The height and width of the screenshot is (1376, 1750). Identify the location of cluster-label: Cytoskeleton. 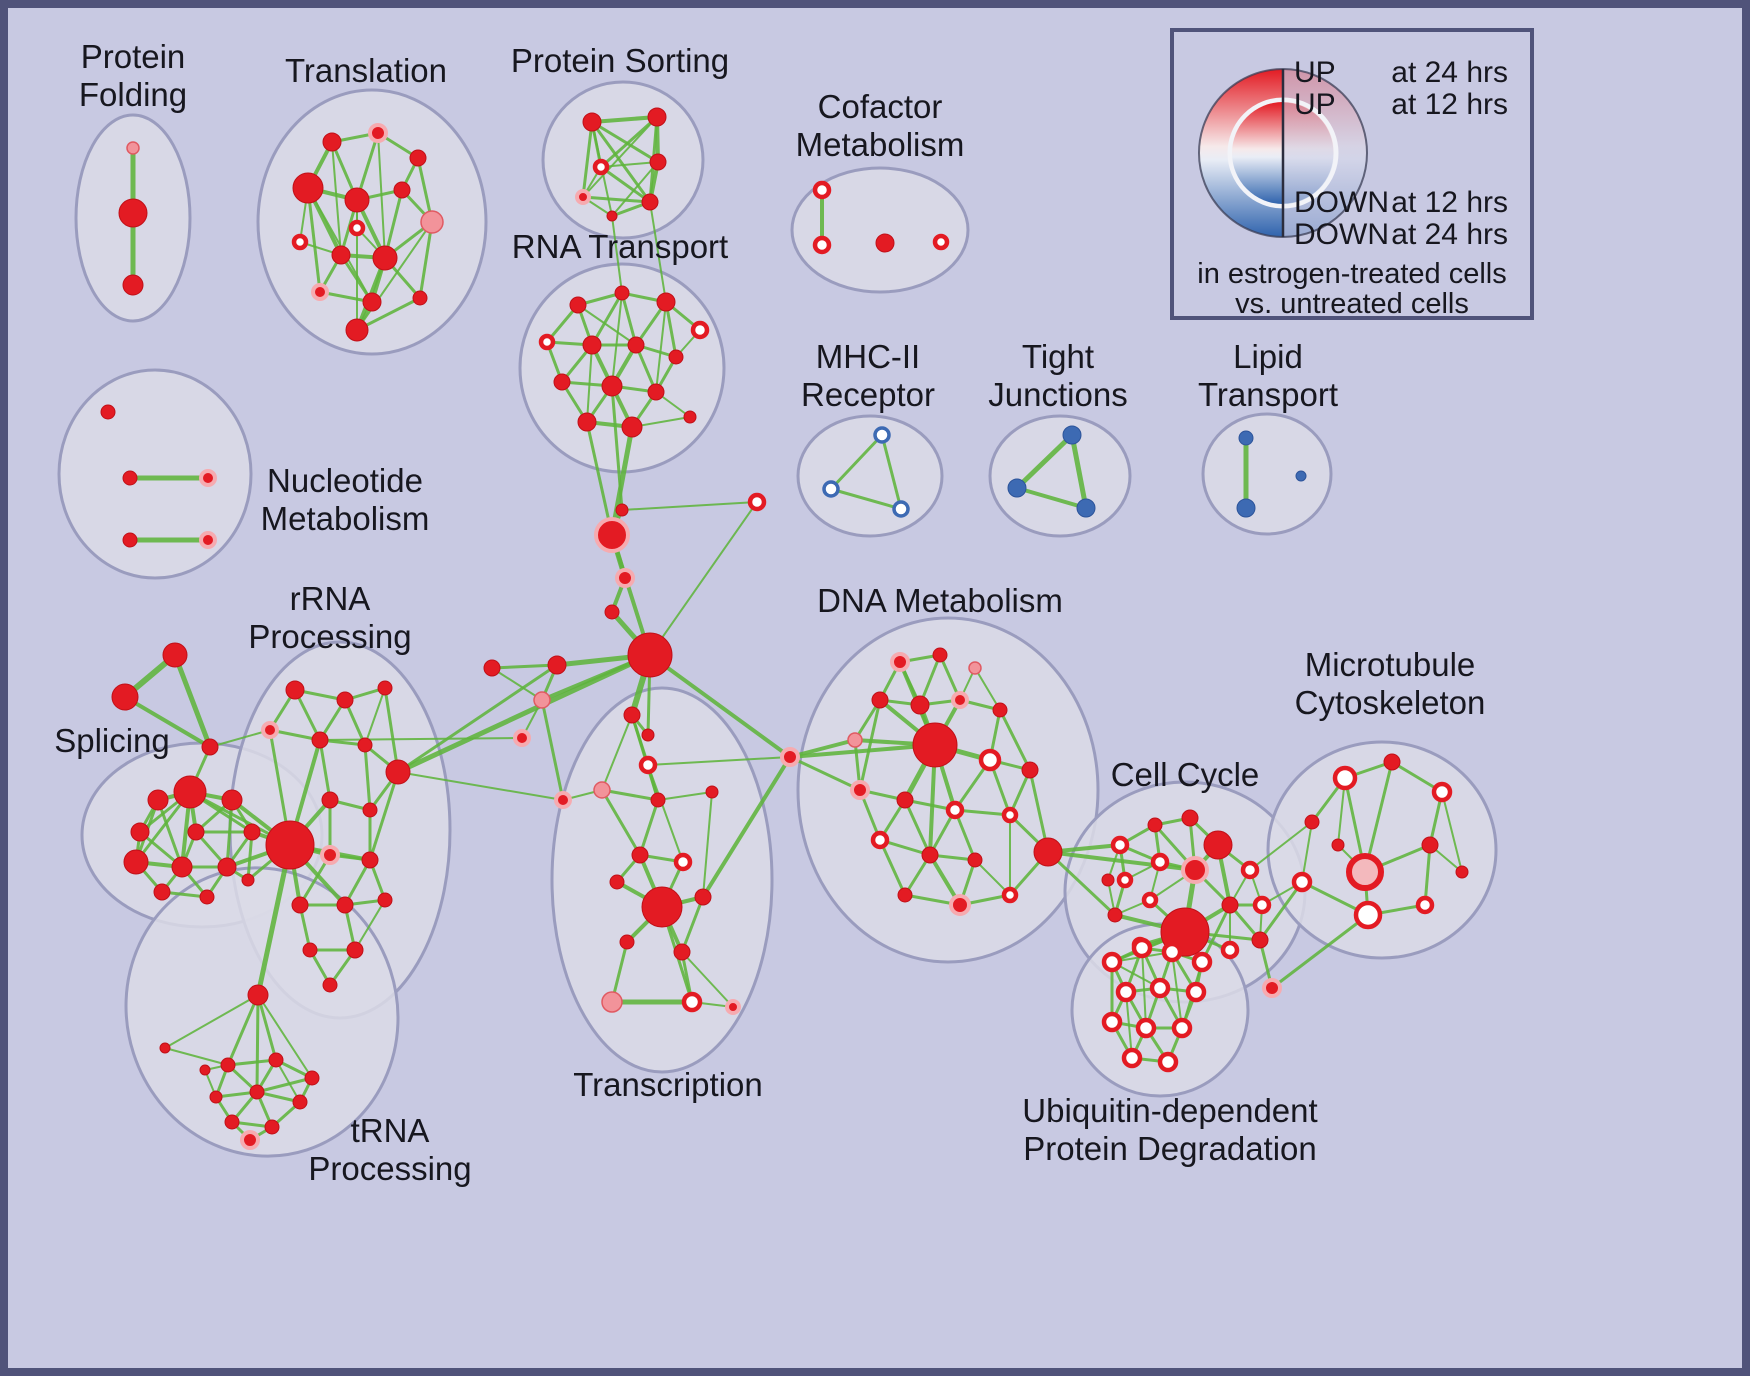
(1390, 702).